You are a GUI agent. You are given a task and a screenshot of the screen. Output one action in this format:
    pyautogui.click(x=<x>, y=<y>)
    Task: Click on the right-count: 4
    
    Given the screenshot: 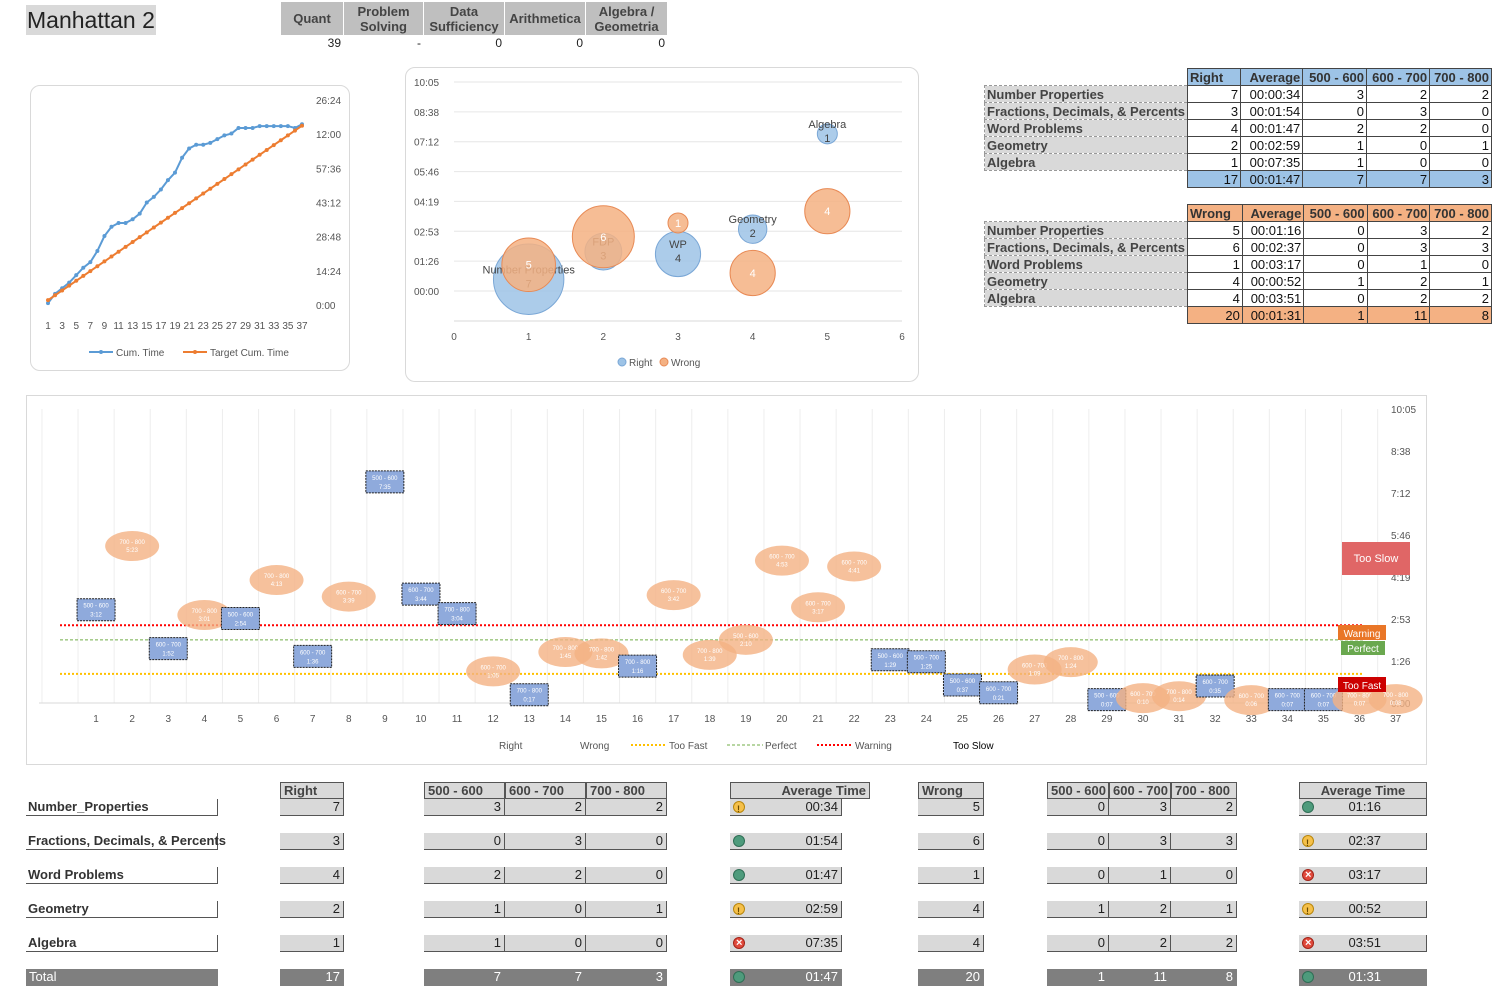 What is the action you would take?
    pyautogui.click(x=312, y=875)
    